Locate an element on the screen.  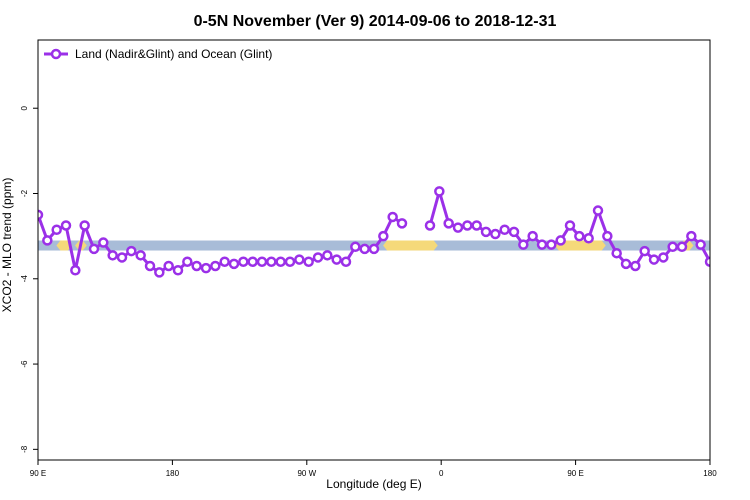
x-axis-label: Longitude (deg E) is located at coordinates (373, 484).